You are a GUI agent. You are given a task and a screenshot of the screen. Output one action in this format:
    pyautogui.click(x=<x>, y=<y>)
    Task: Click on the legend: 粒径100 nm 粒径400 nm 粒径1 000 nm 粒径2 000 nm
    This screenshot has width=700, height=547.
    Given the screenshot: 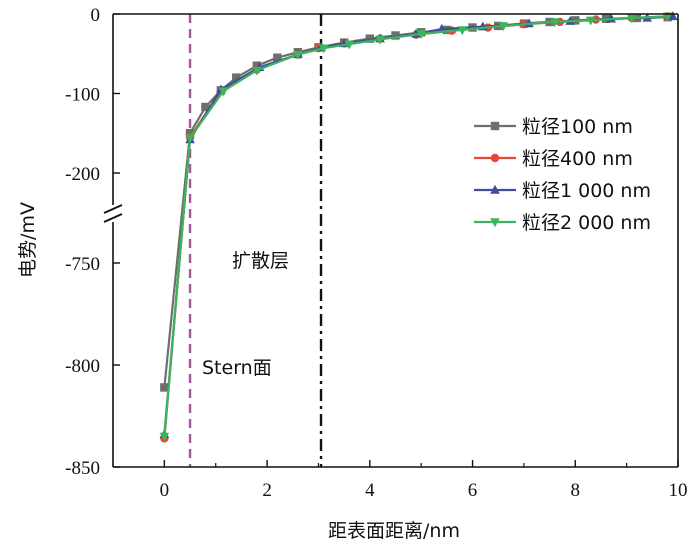 What is the action you would take?
    pyautogui.click(x=562, y=175)
    